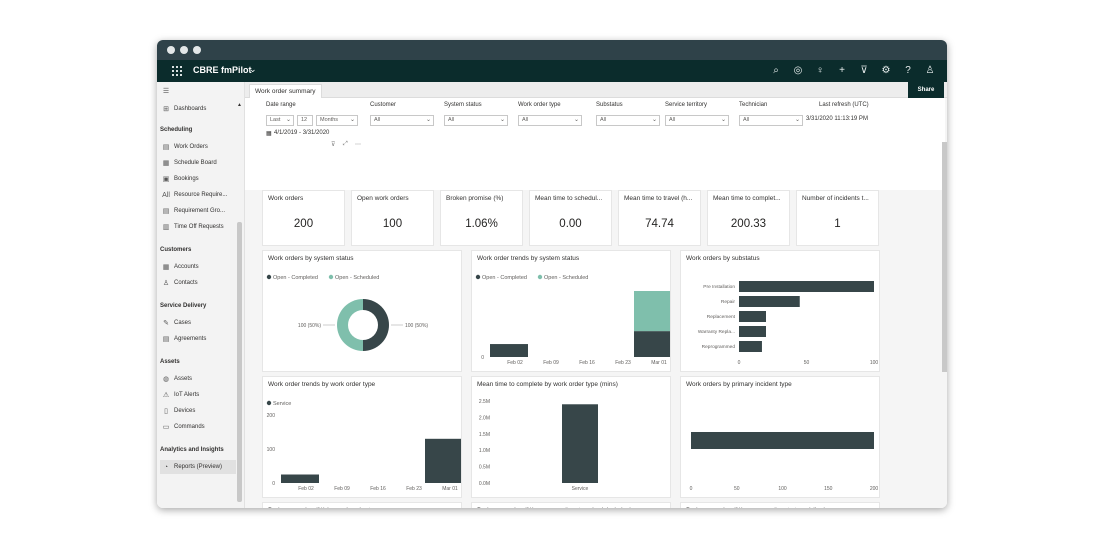 This screenshot has height=552, width=1104. Describe the element at coordinates (222, 70) in the screenshot. I see `app-name: CBRE fmPilot` at that location.